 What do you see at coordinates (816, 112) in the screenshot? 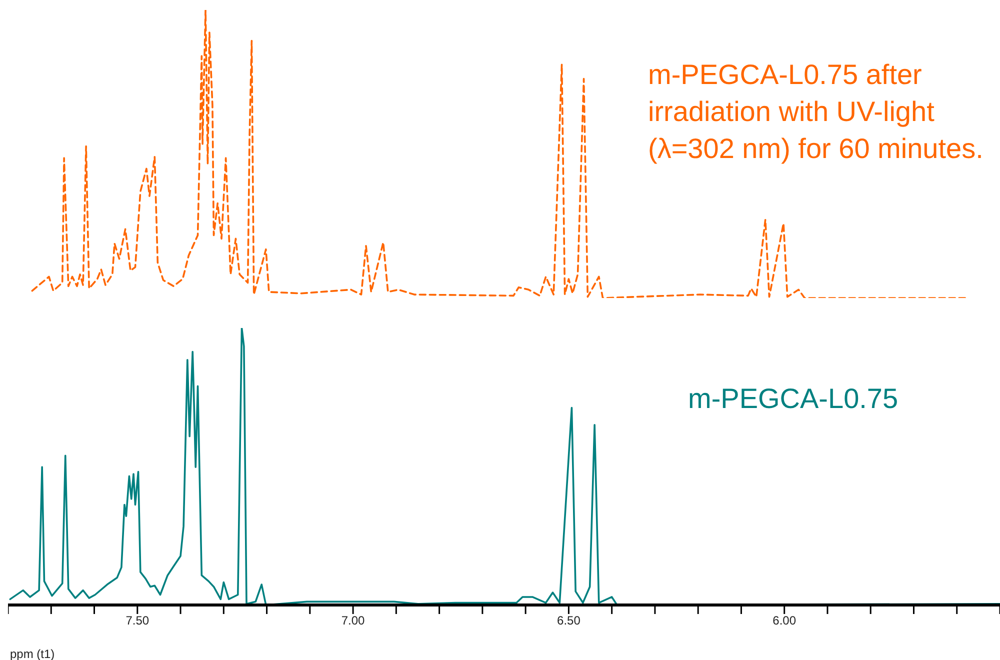
I see `text: m-PEGCA-L0.75 after irradiation with UV-light (λ=302 nm) for 60 minutes.` at bounding box center [816, 112].